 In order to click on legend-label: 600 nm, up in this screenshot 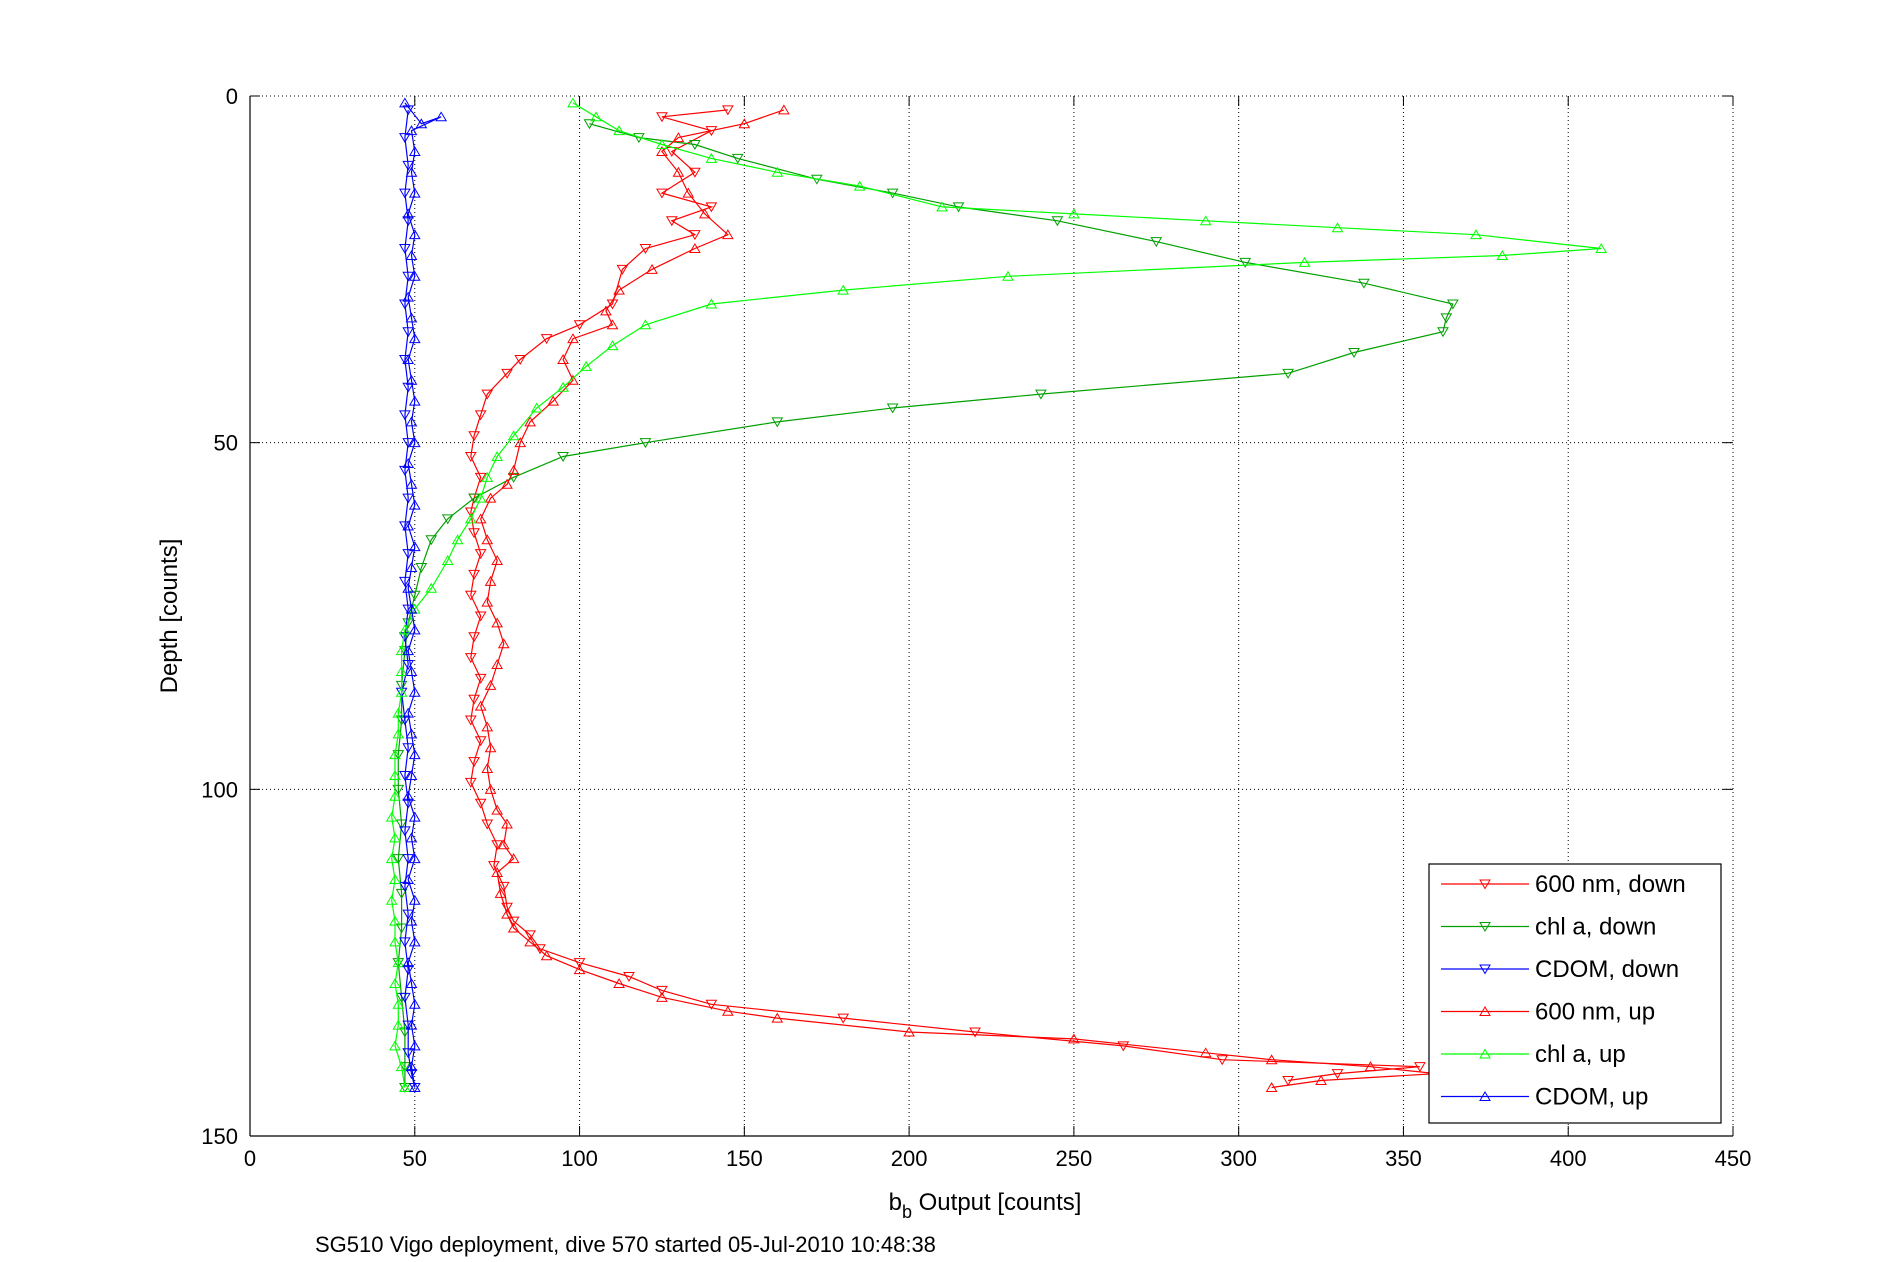, I will do `click(1595, 1012)`.